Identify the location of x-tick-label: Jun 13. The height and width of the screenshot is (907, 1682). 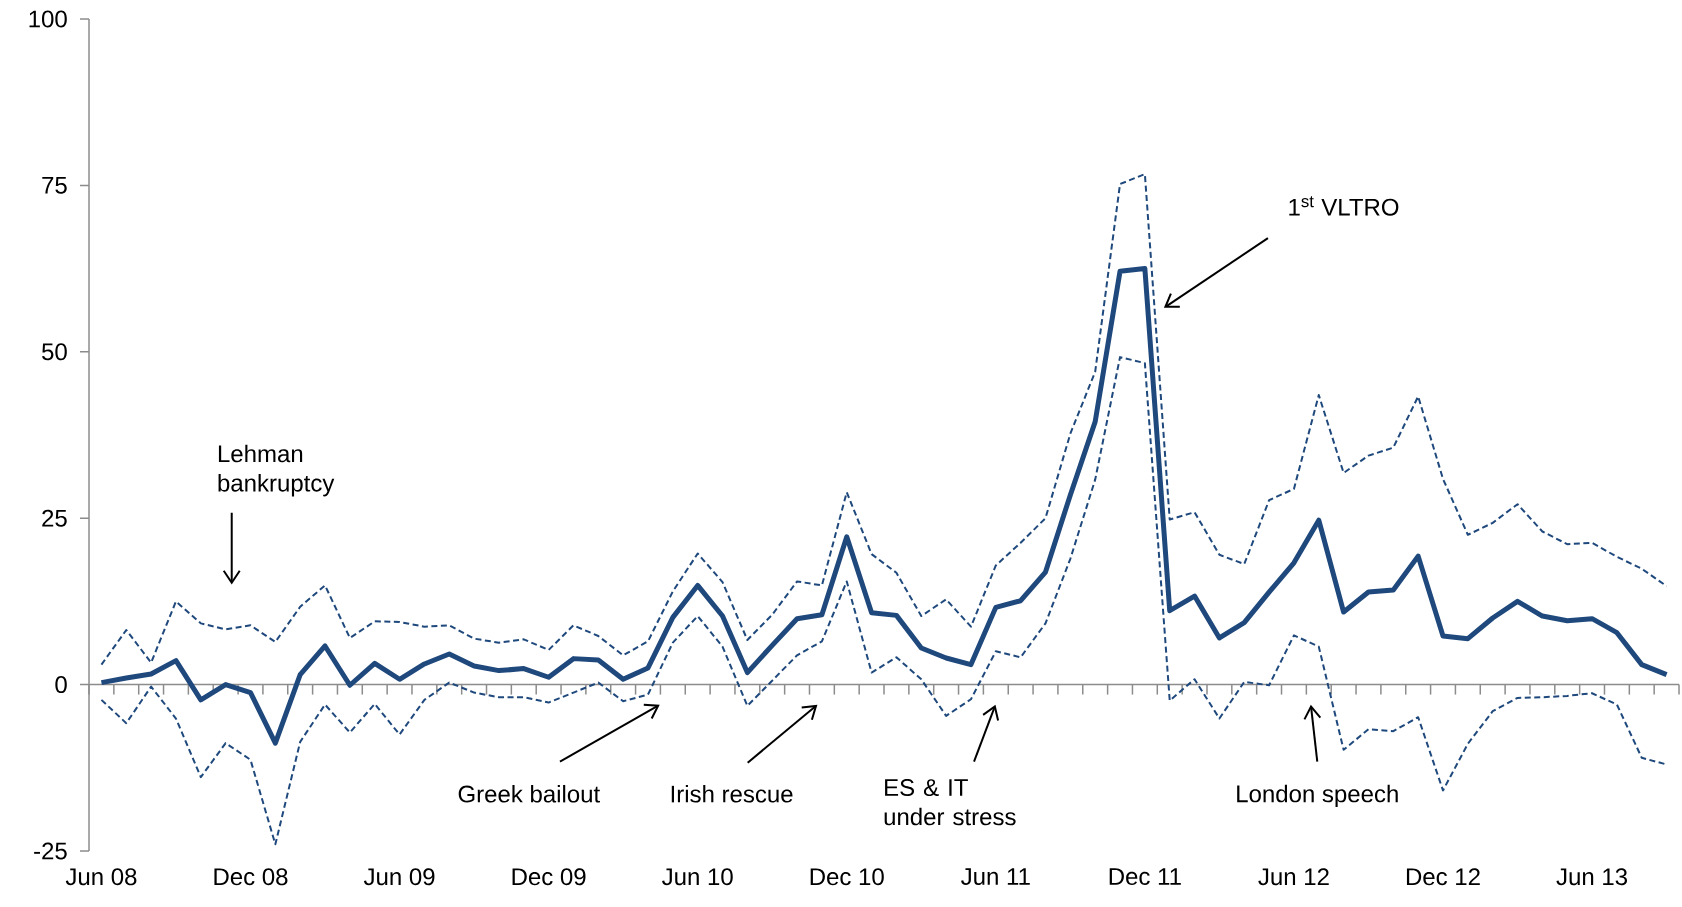
(1592, 877).